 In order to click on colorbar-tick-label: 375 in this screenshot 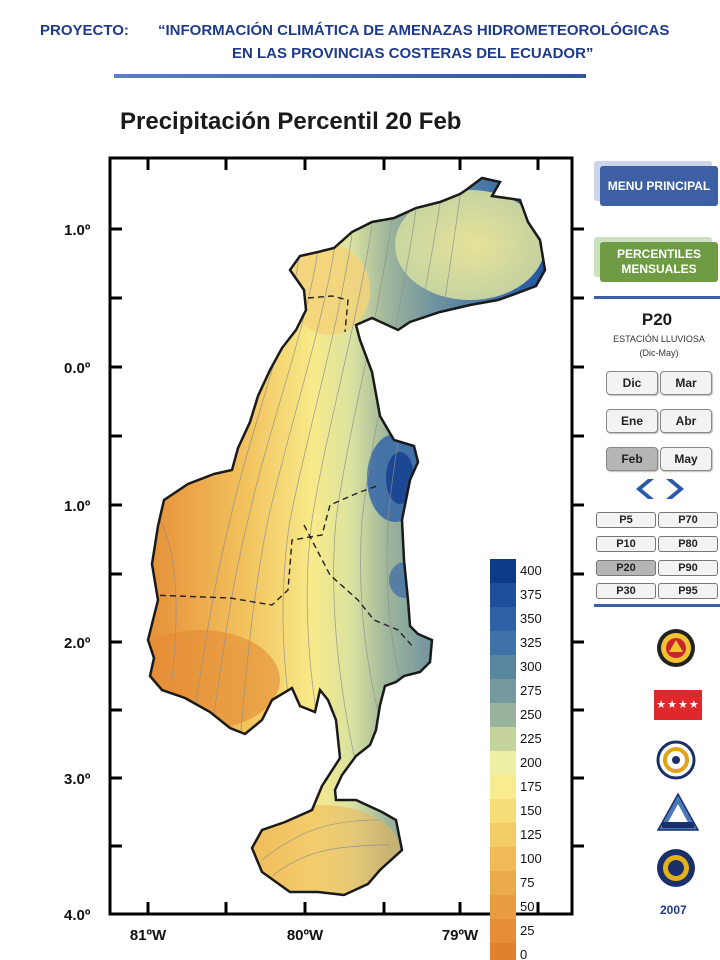, I will do `click(531, 594)`.